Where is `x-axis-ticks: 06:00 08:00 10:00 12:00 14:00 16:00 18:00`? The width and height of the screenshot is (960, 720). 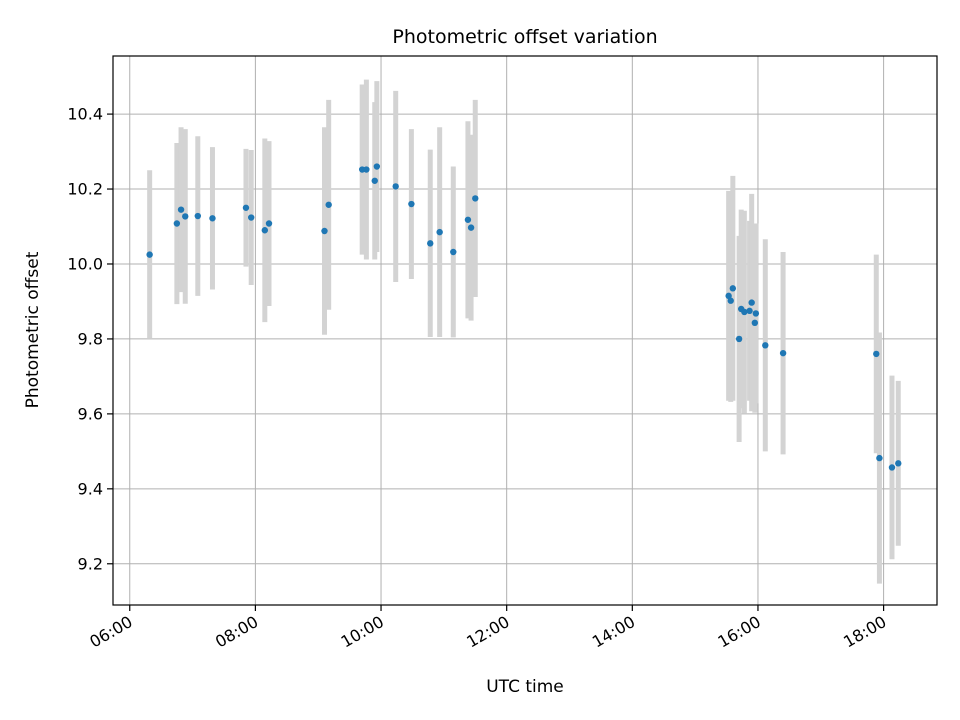 x-axis-ticks: 06:00 08:00 10:00 12:00 14:00 16:00 18:00 is located at coordinates (488, 628).